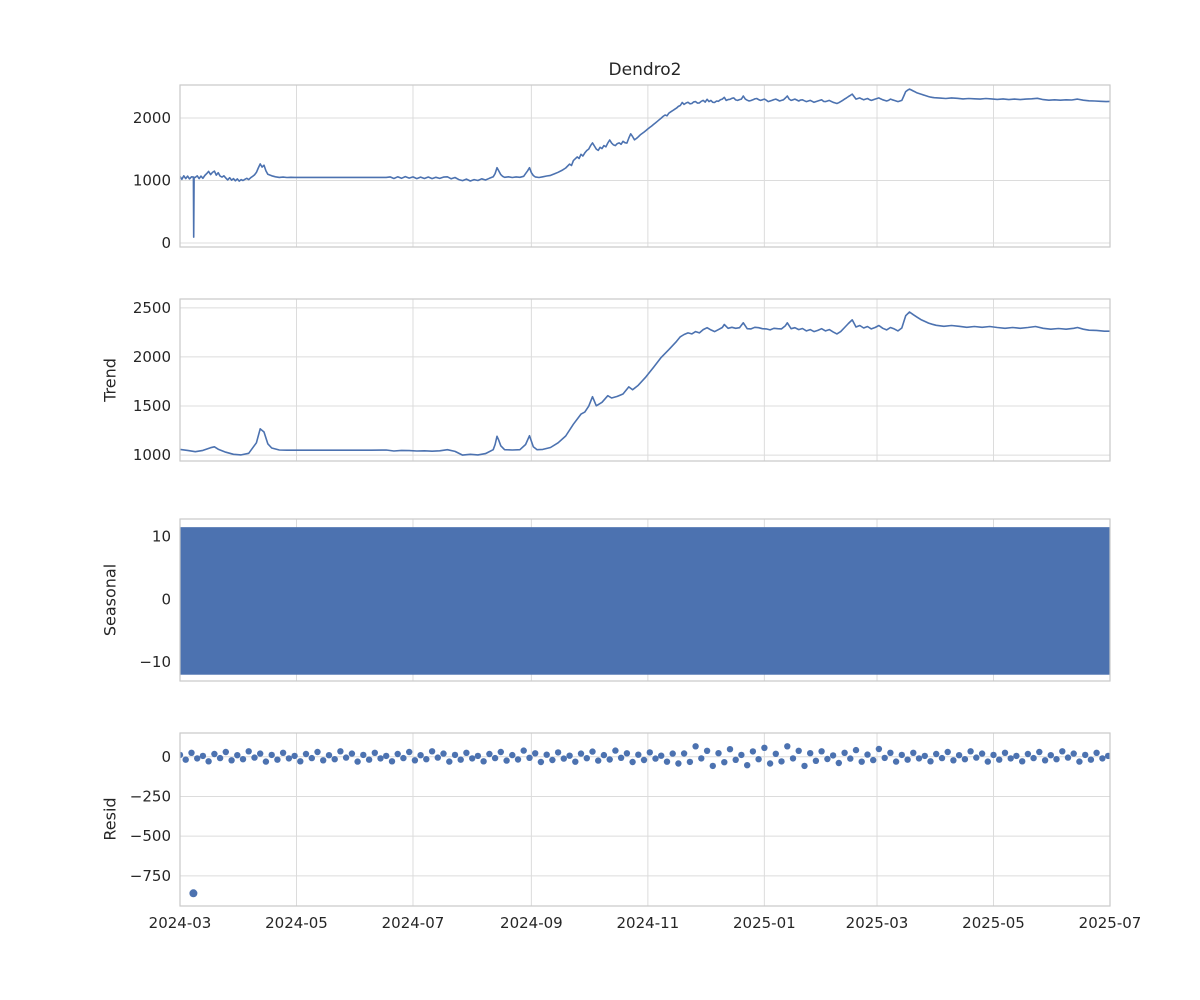 The width and height of the screenshot is (1200, 1000). What do you see at coordinates (152, 455) in the screenshot?
I see `ytick-label: 1000` at bounding box center [152, 455].